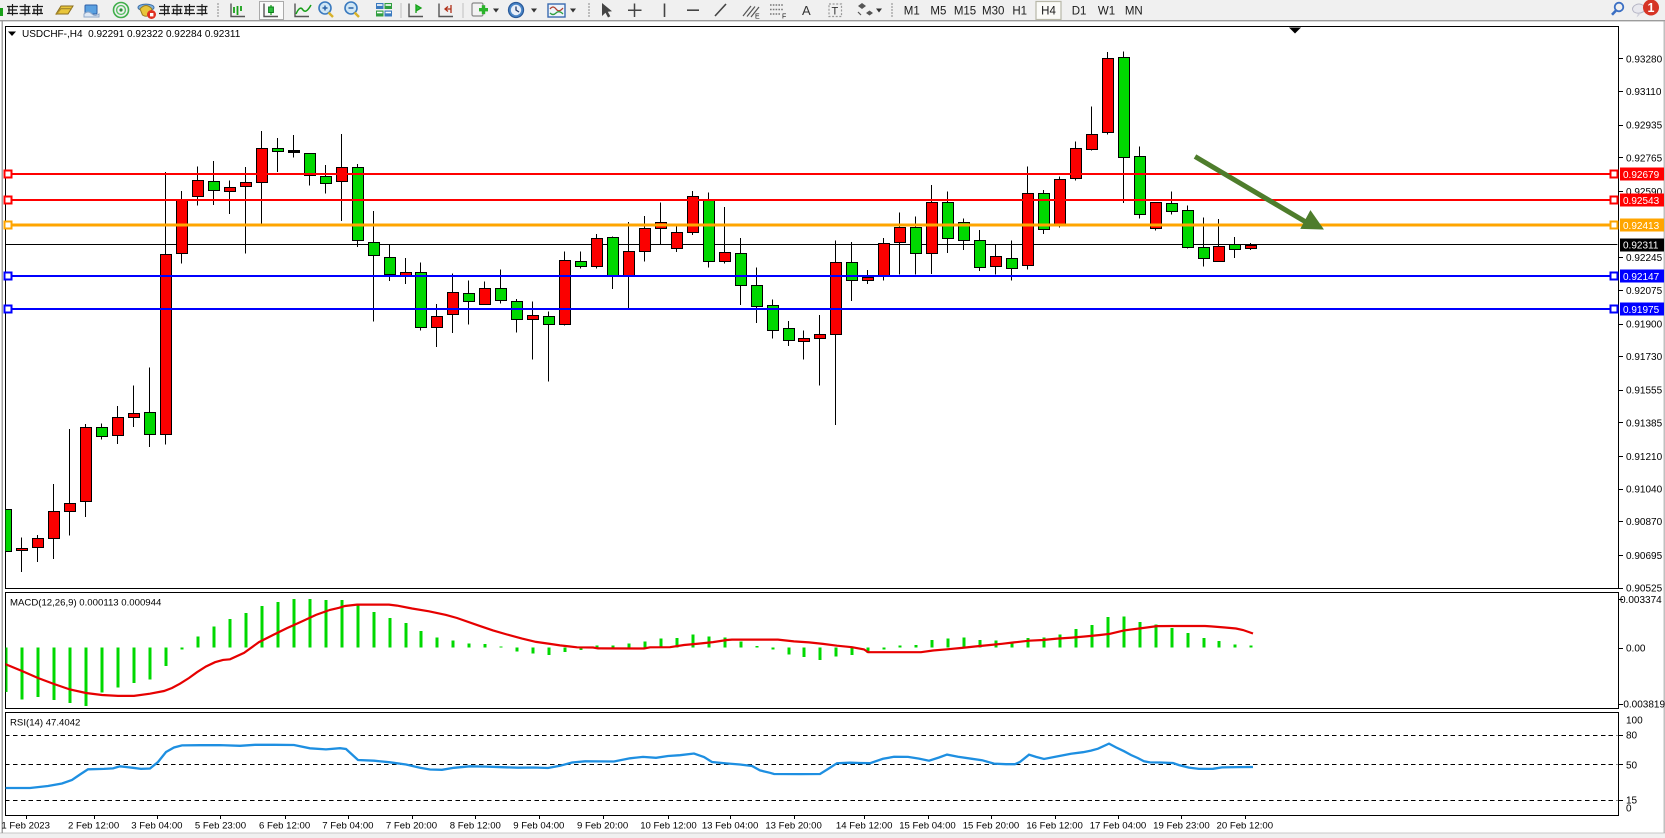 This screenshot has height=838, width=1665. I want to click on svg-text: 1, so click(1651, 8).